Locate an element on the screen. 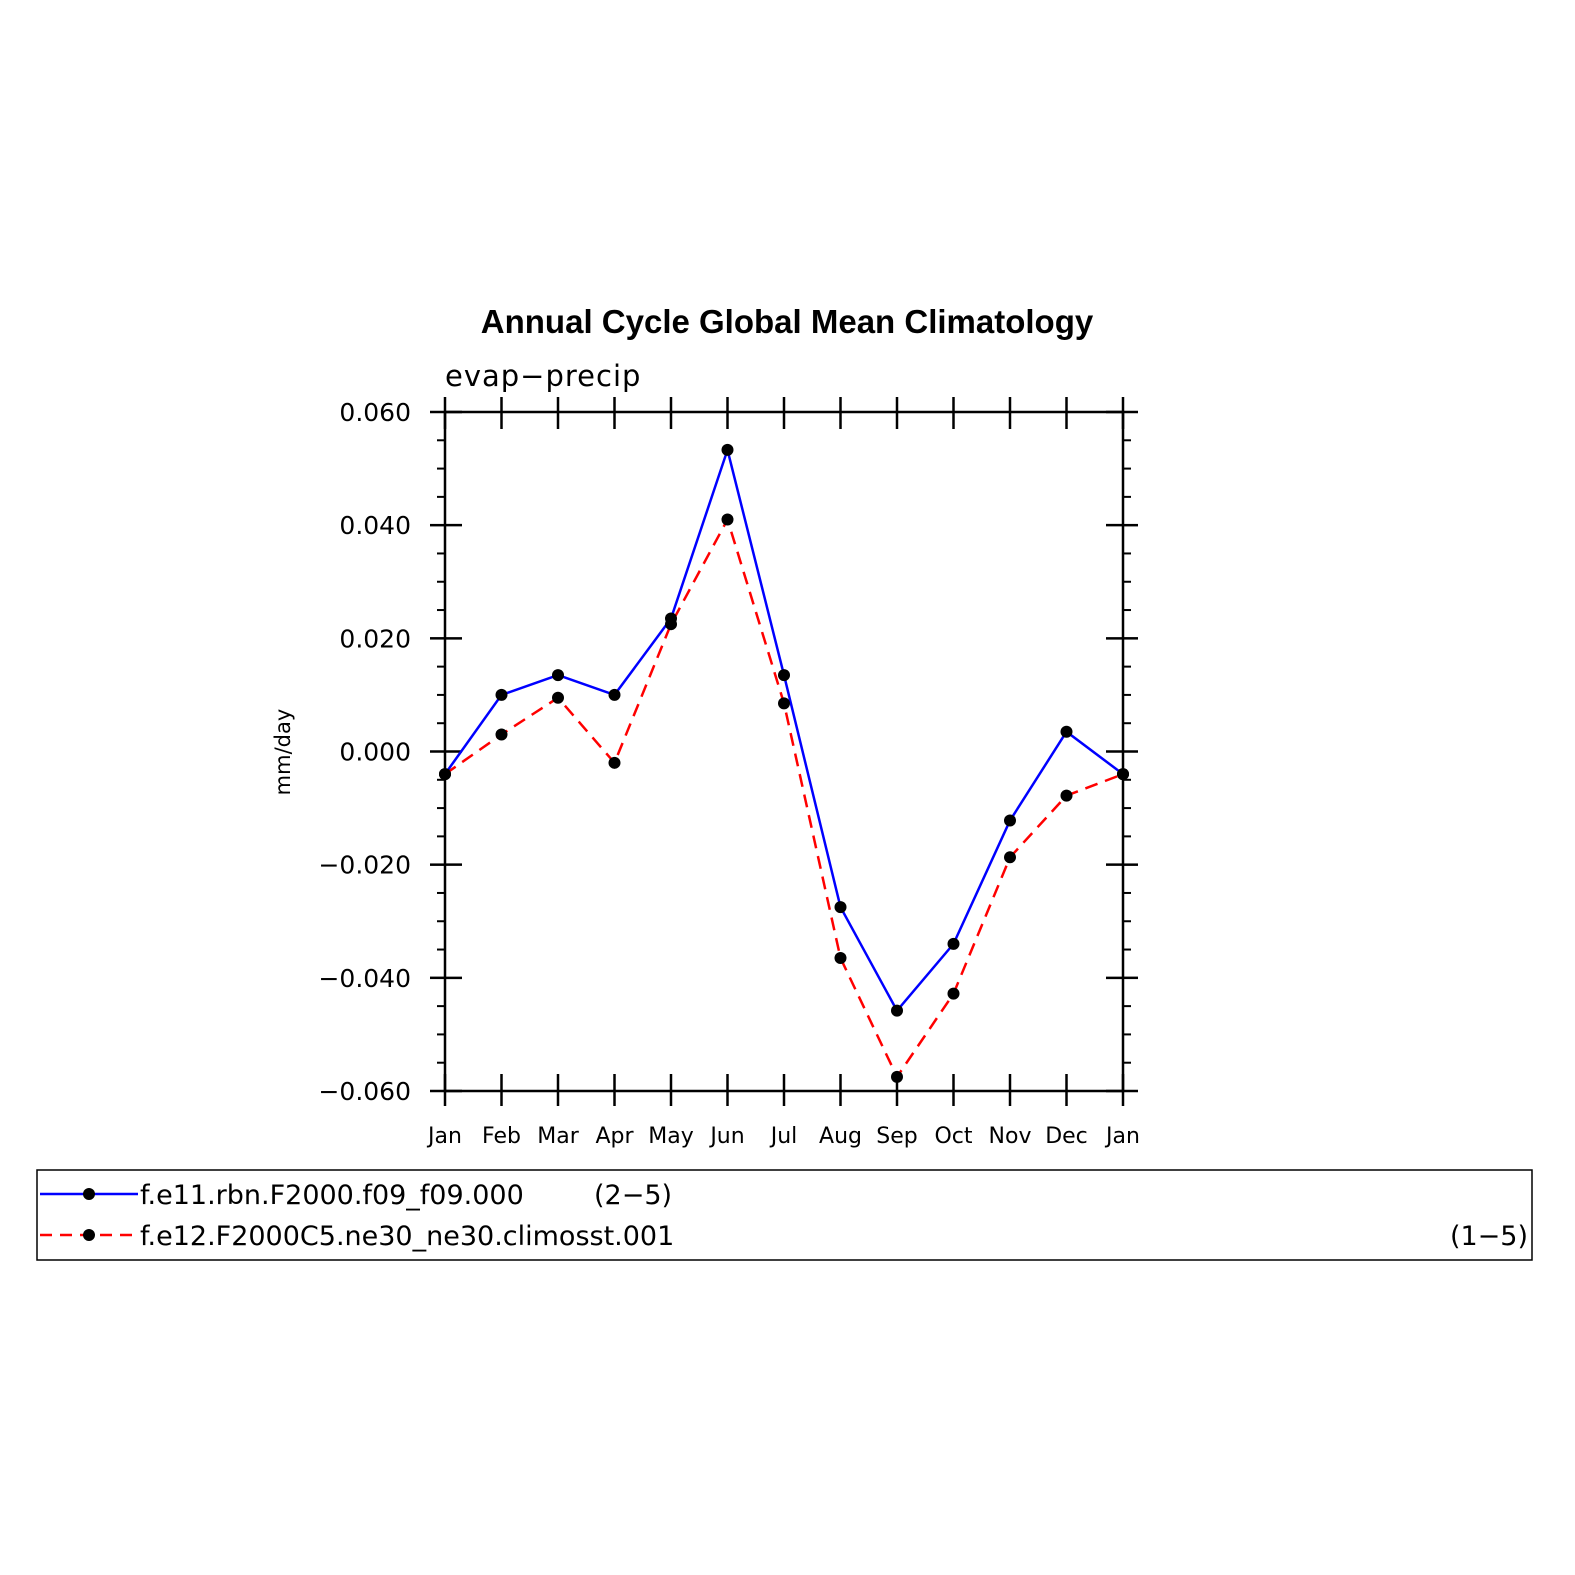  y-tick-label: 0.000 is located at coordinates (375, 752).